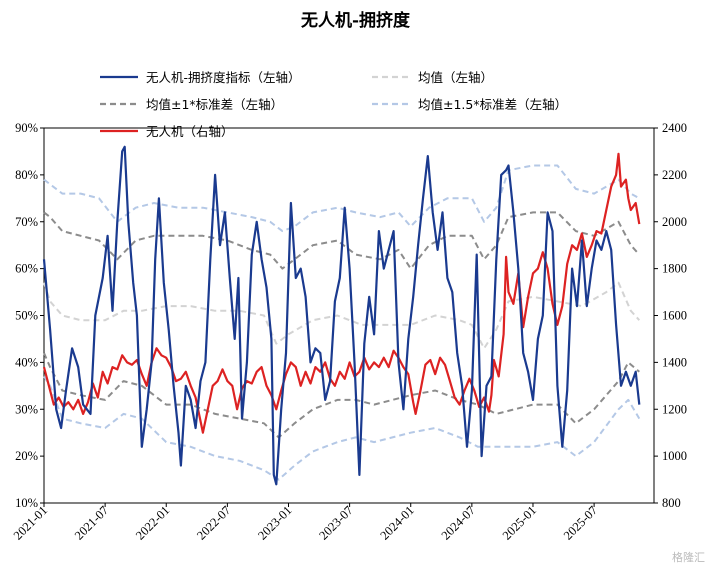 Image resolution: width=711 pixels, height=569 pixels. What do you see at coordinates (396, 522) in the screenshot?
I see `x-tick-label: 2024-01` at bounding box center [396, 522].